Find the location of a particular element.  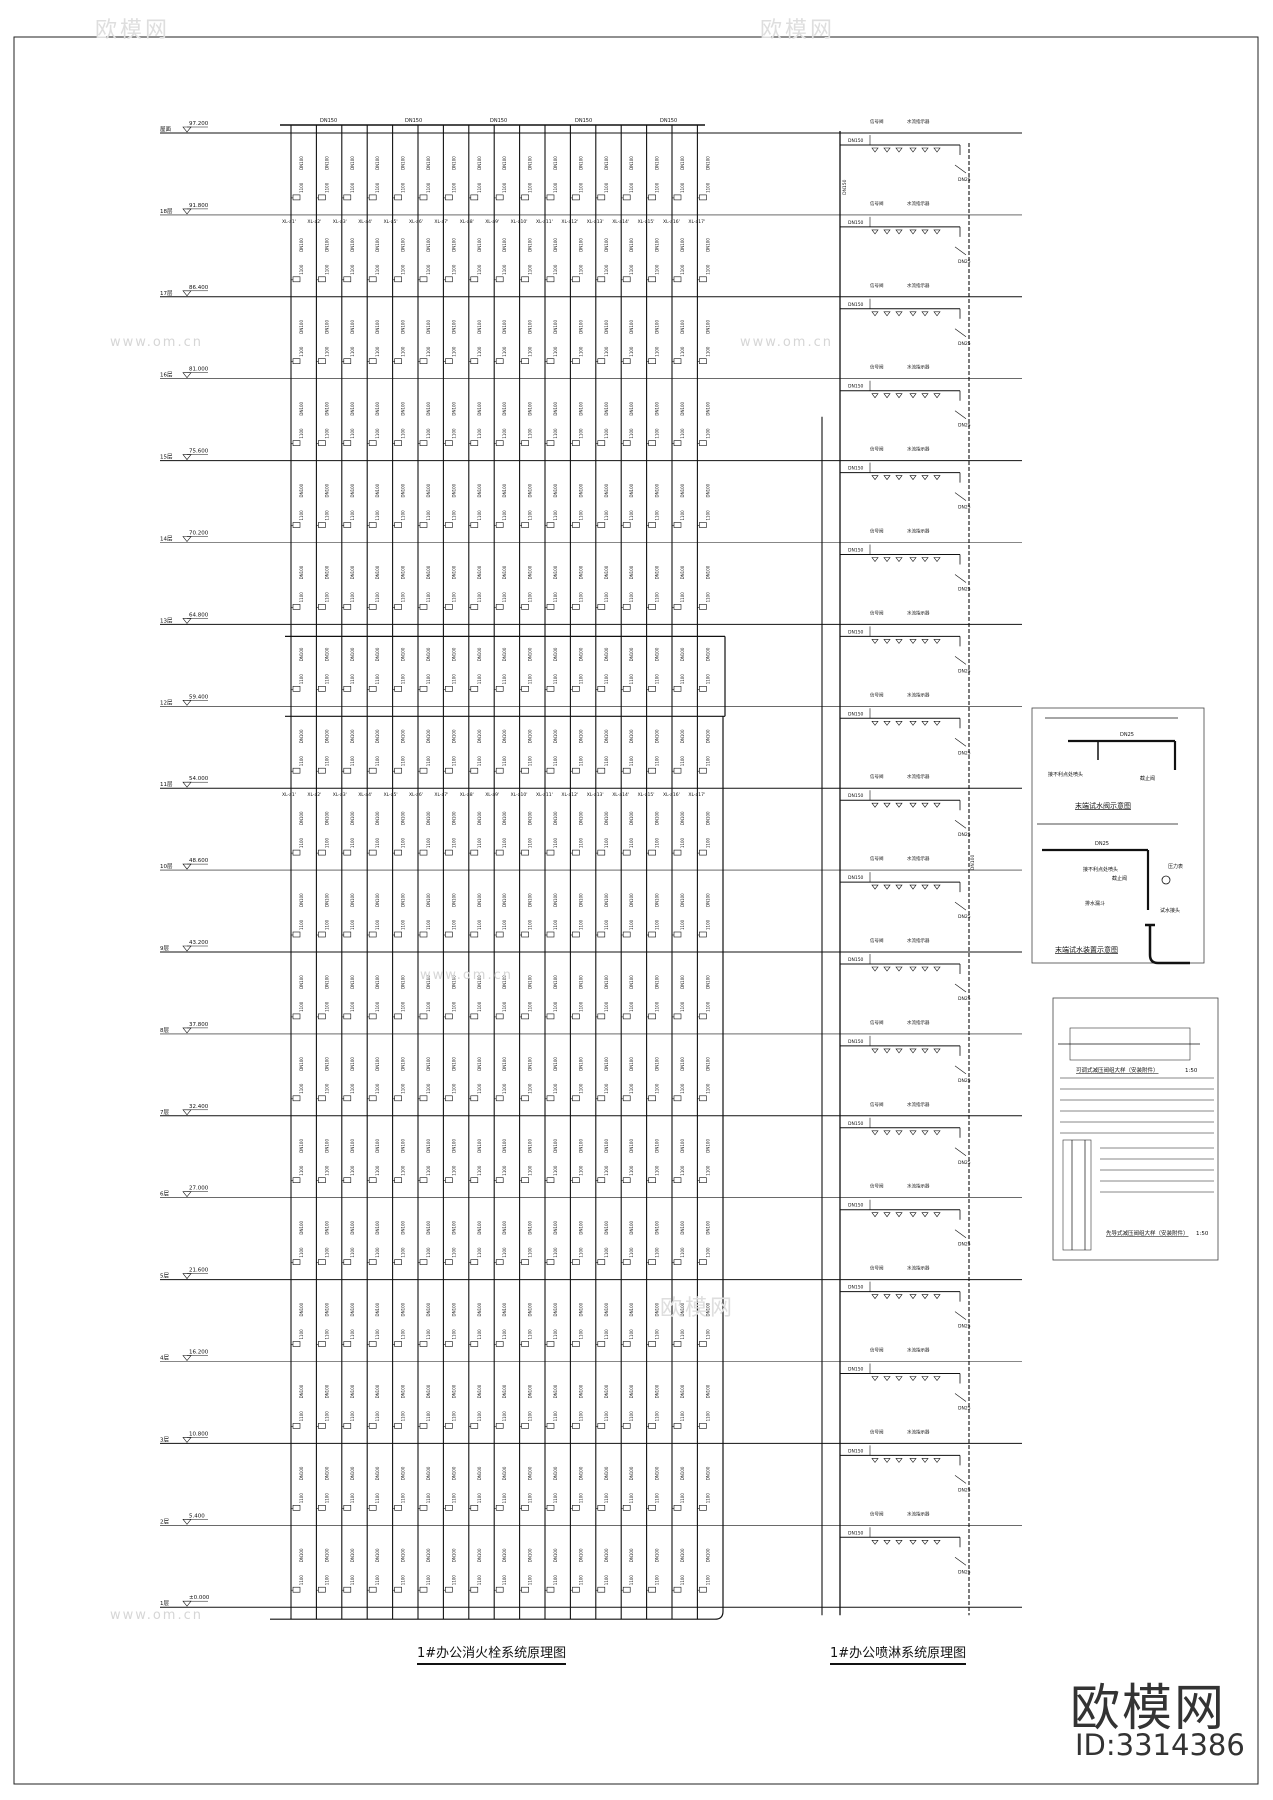

pressure-gauge-icon is located at coordinates (1166, 880).